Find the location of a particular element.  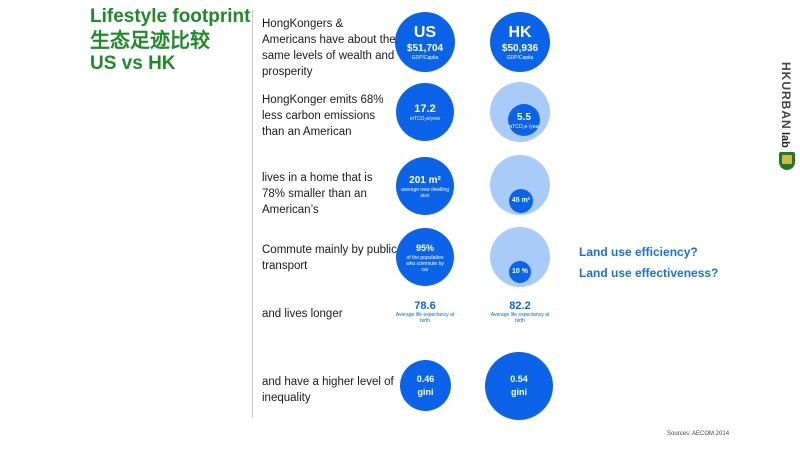

row-inequality-text: and have a higher level of inequality is located at coordinates (328, 390).